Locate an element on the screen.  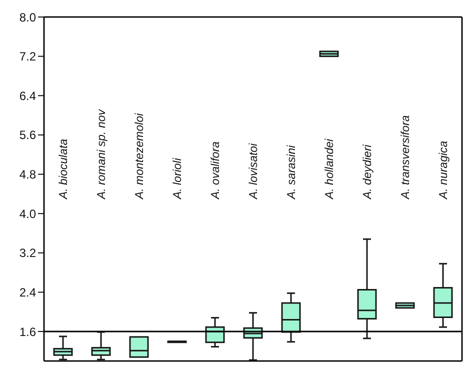
y-tick-label: 5.6 is located at coordinates (27, 135).